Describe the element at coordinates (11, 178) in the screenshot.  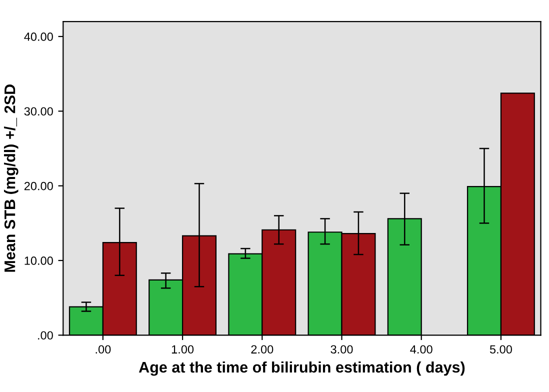
I see `y-axis-title: Mean STB (mg/dl) +/_ 2SD` at that location.